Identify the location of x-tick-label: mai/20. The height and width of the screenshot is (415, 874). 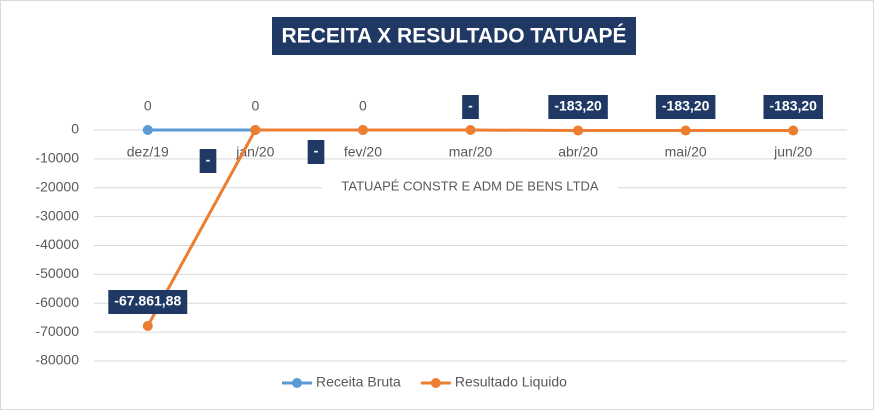
(686, 152).